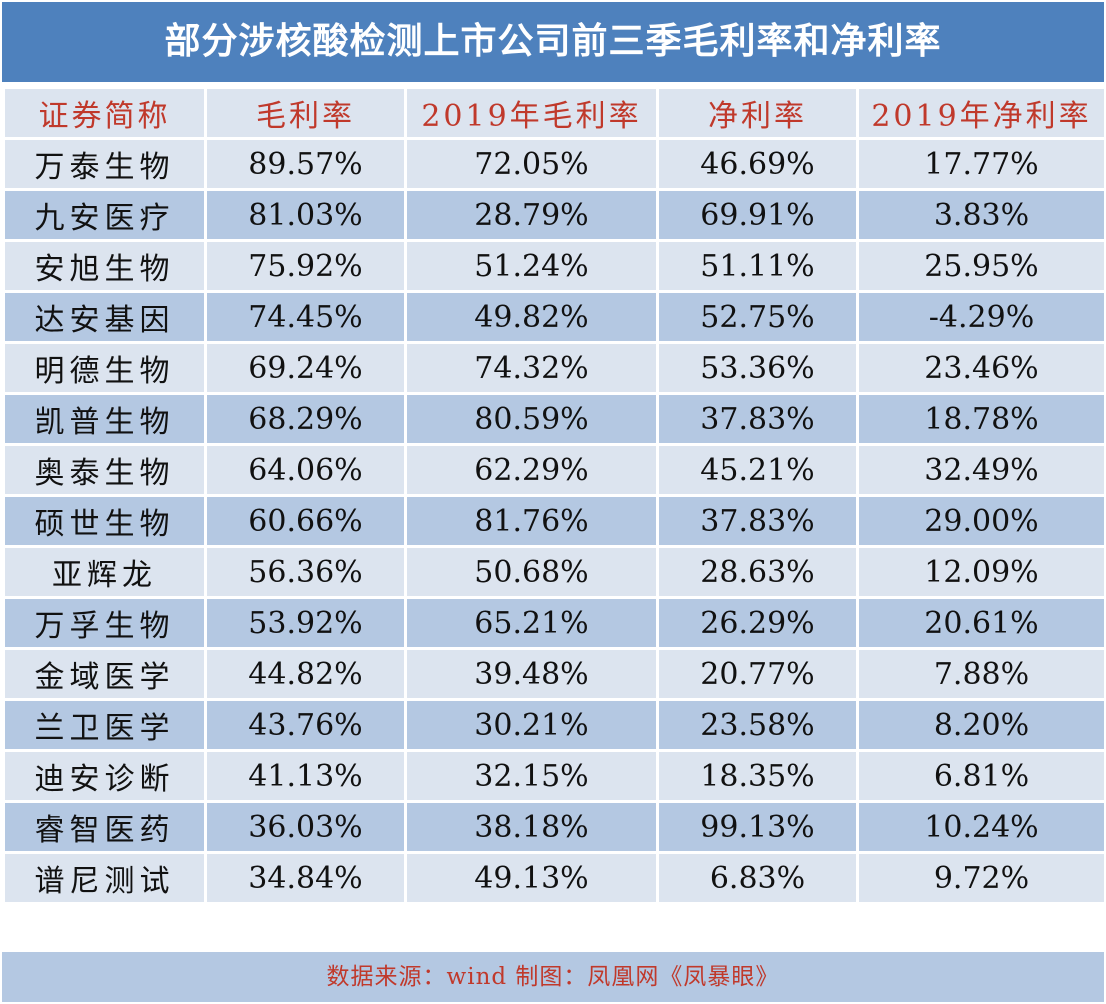 The height and width of the screenshot is (1004, 1106). What do you see at coordinates (531, 776) in the screenshot?
I see `value-cell: 32.15%` at bounding box center [531, 776].